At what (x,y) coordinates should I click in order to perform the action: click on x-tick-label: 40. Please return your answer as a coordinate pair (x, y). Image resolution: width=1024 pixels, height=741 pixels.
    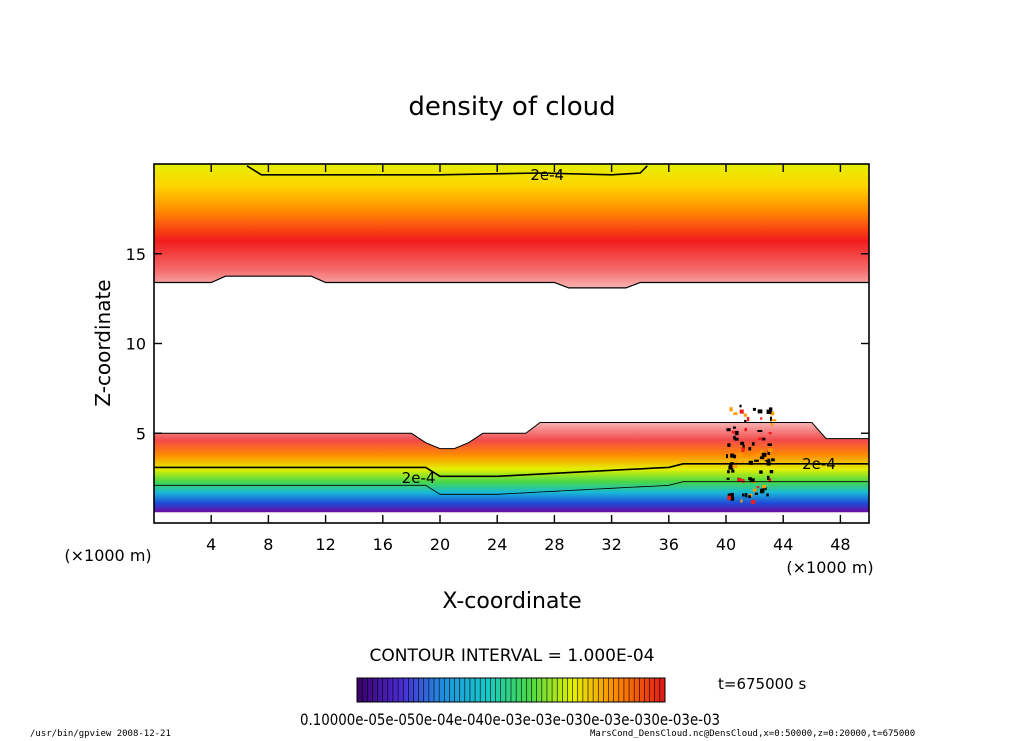
    Looking at the image, I should click on (726, 544).